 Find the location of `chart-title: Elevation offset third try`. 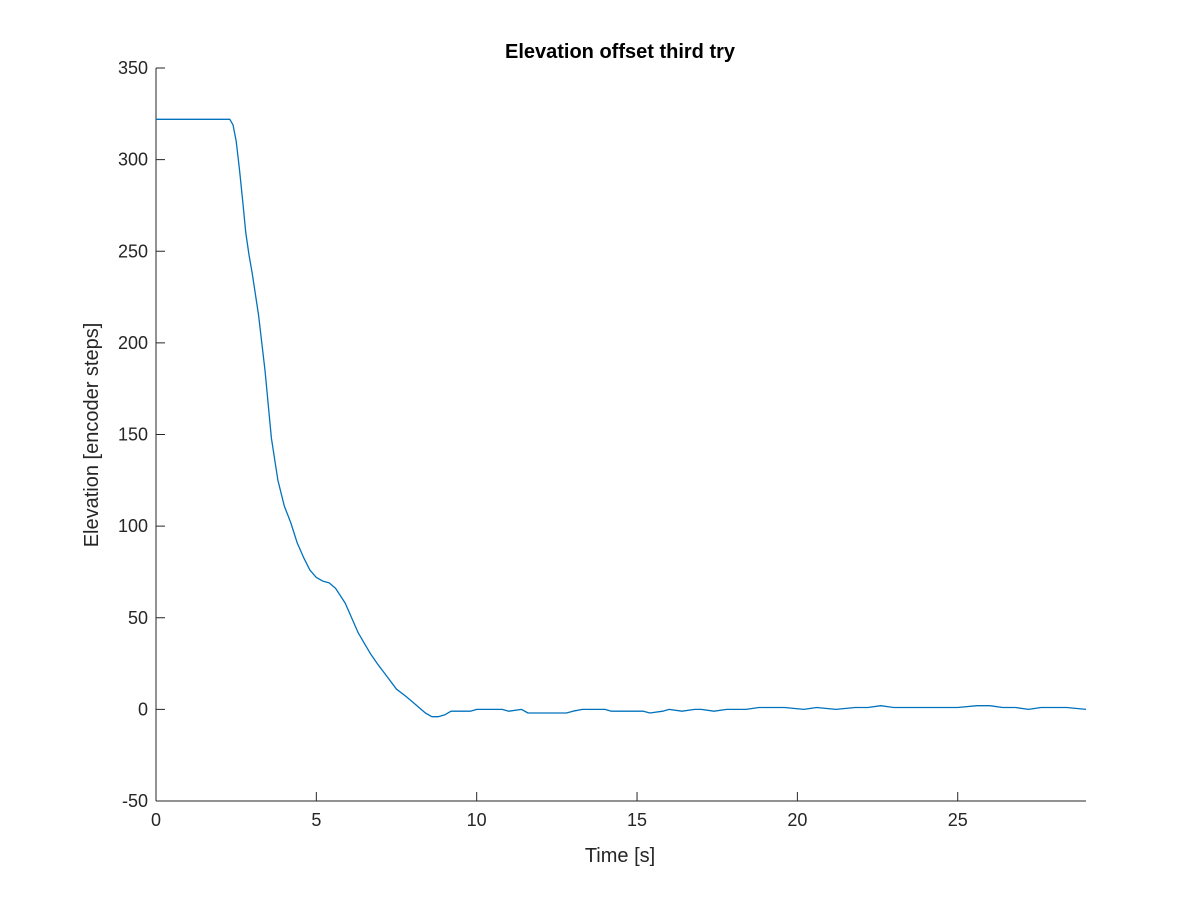

chart-title: Elevation offset third try is located at coordinates (620, 52).